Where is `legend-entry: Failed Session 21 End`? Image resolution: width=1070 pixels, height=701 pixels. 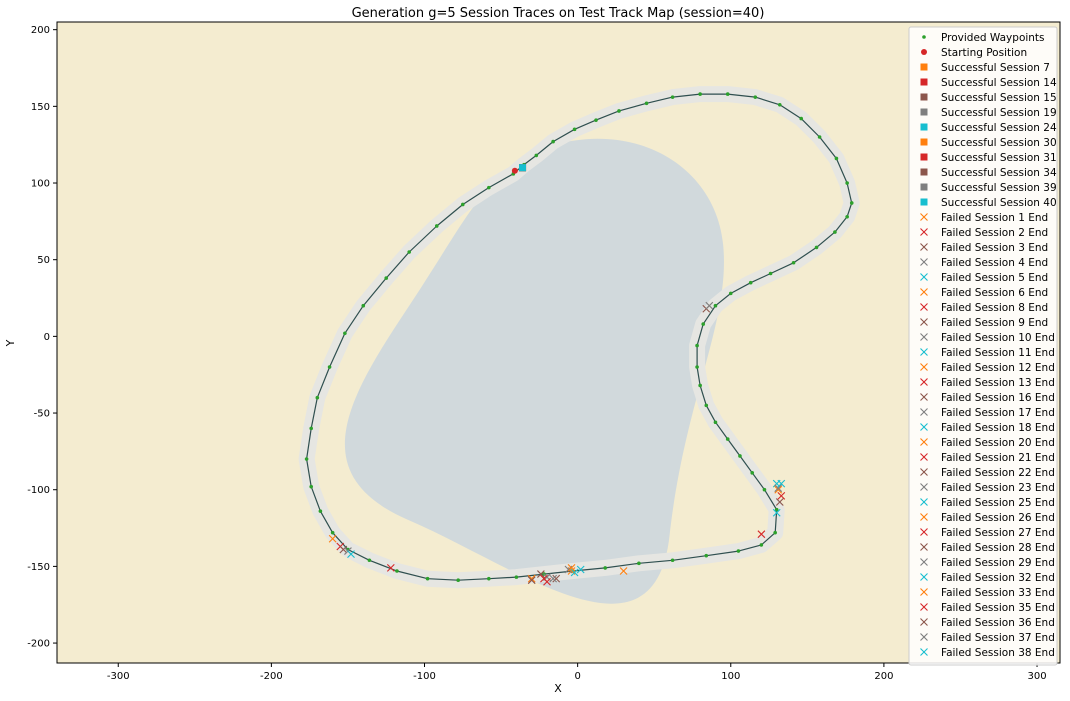
legend-entry: Failed Session 21 End is located at coordinates (987, 458).